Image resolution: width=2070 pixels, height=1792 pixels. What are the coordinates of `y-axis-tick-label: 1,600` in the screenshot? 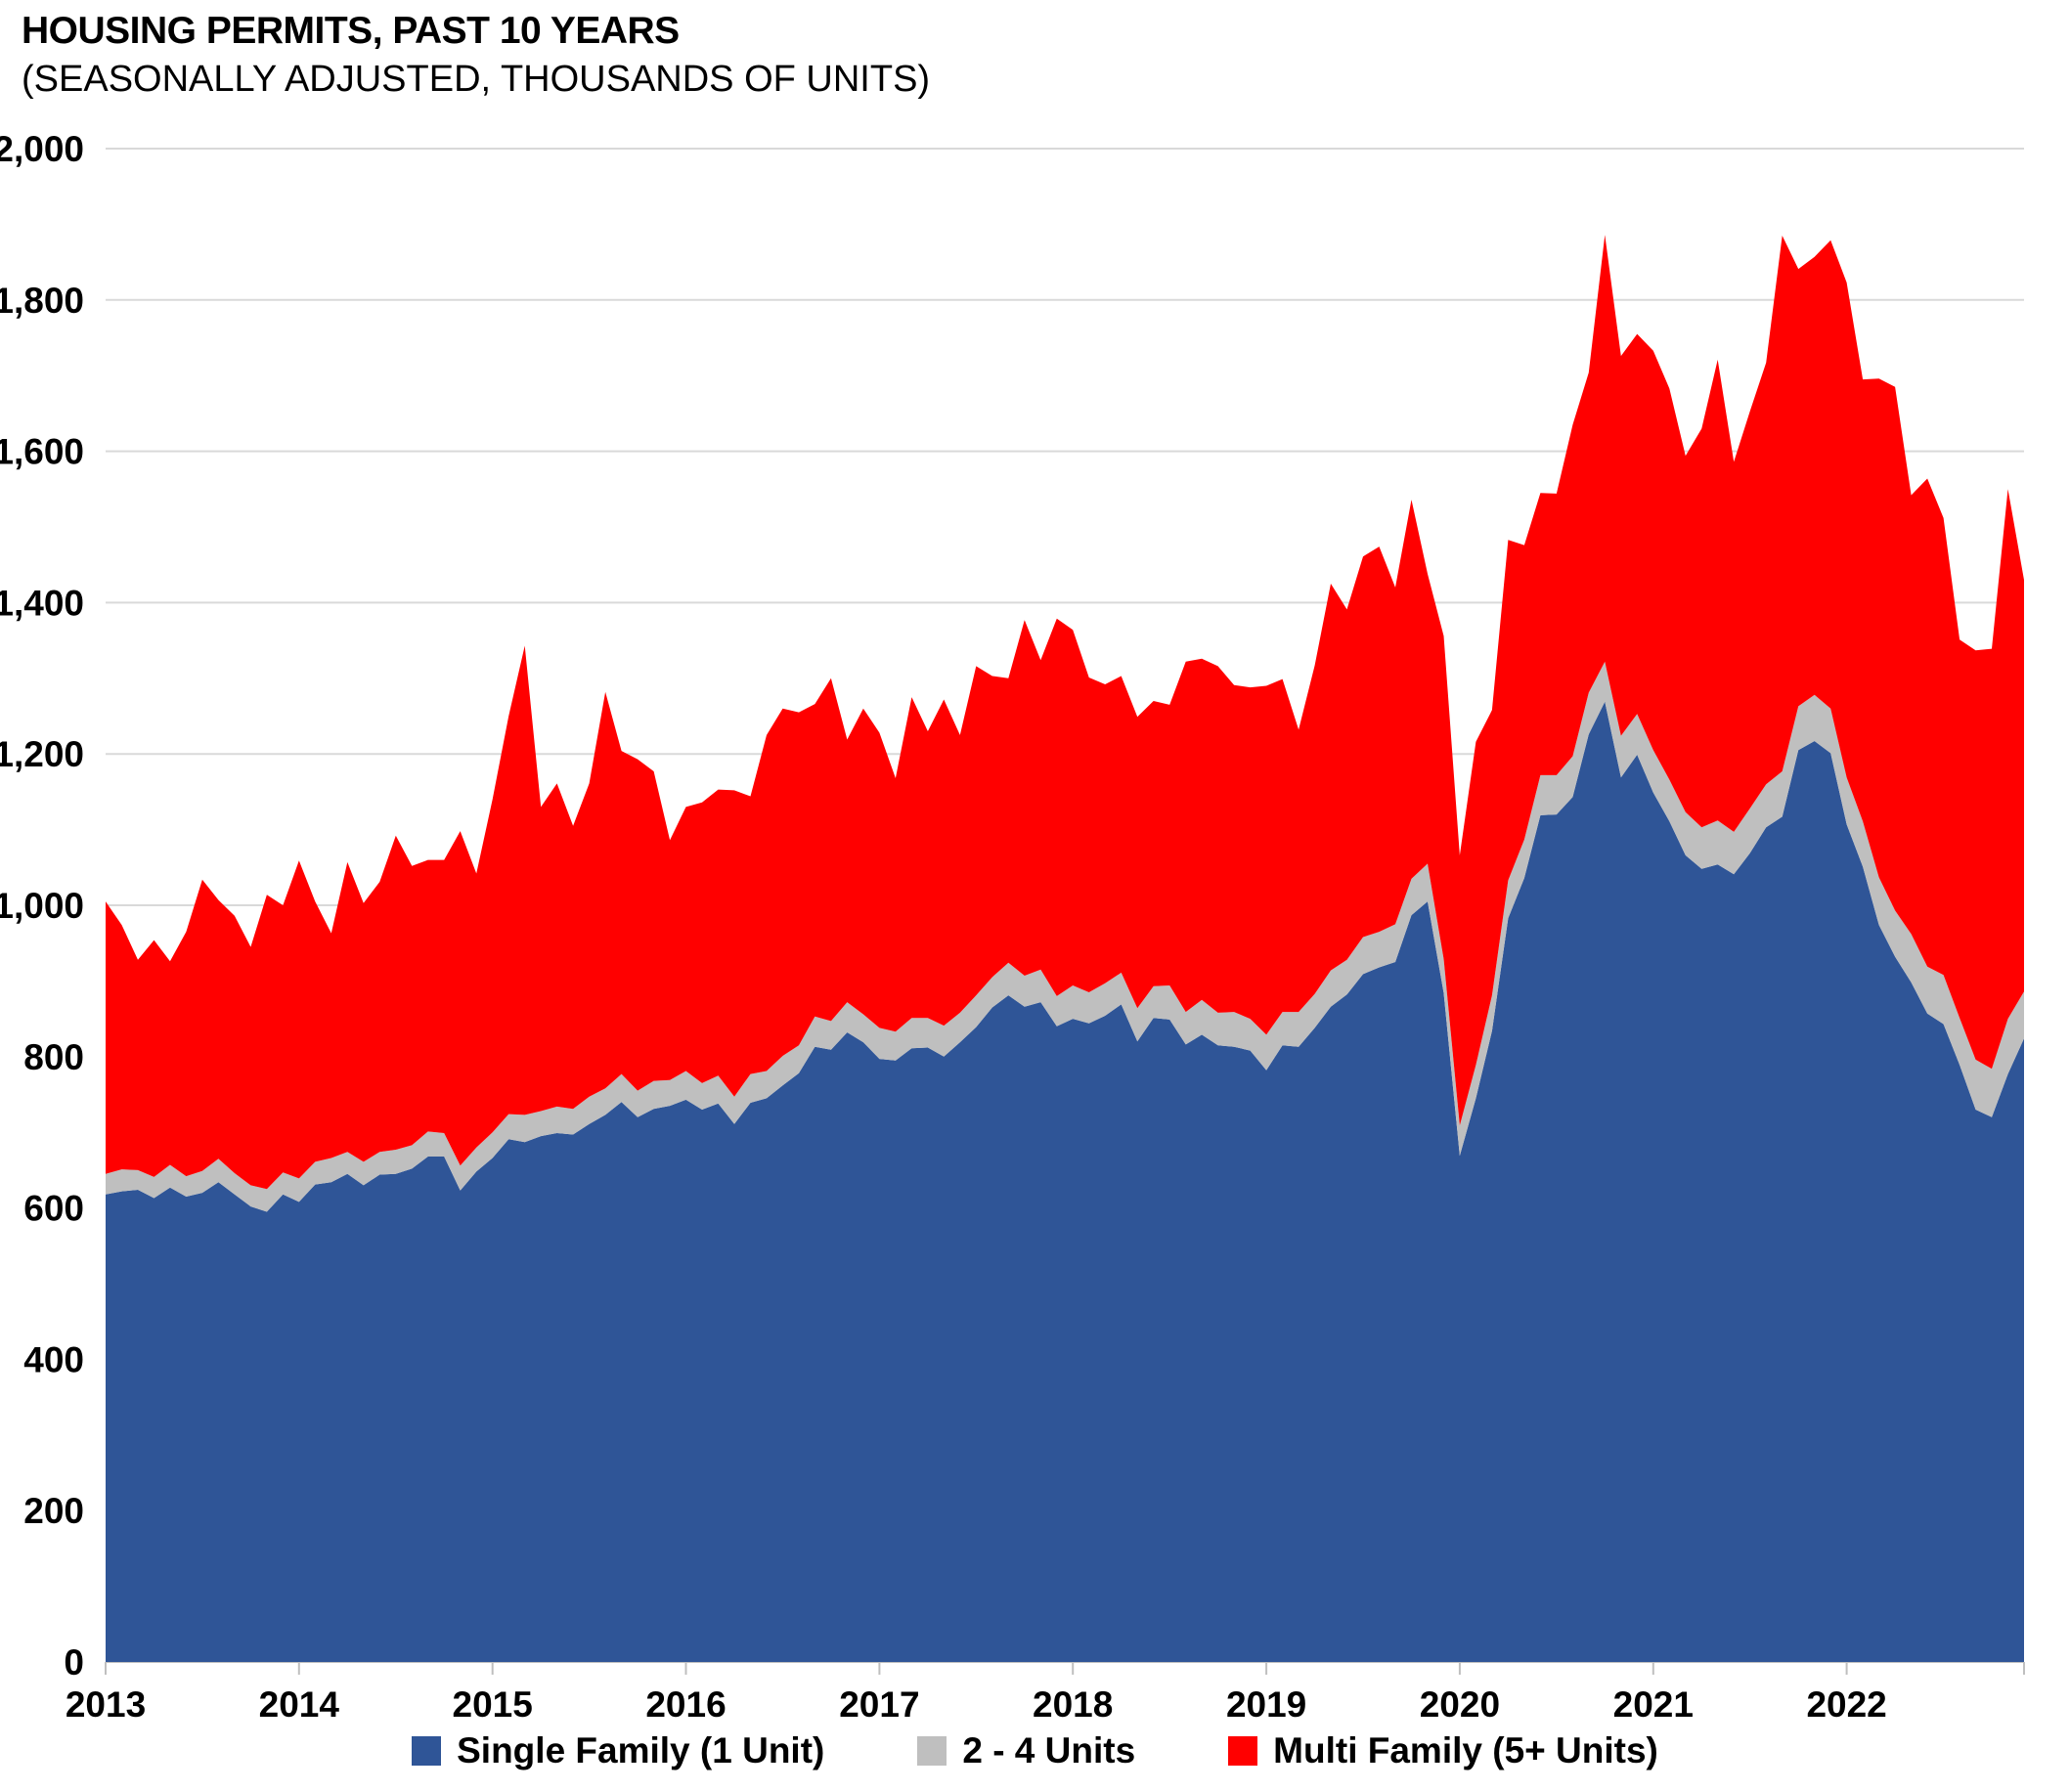 It's located at (42, 452).